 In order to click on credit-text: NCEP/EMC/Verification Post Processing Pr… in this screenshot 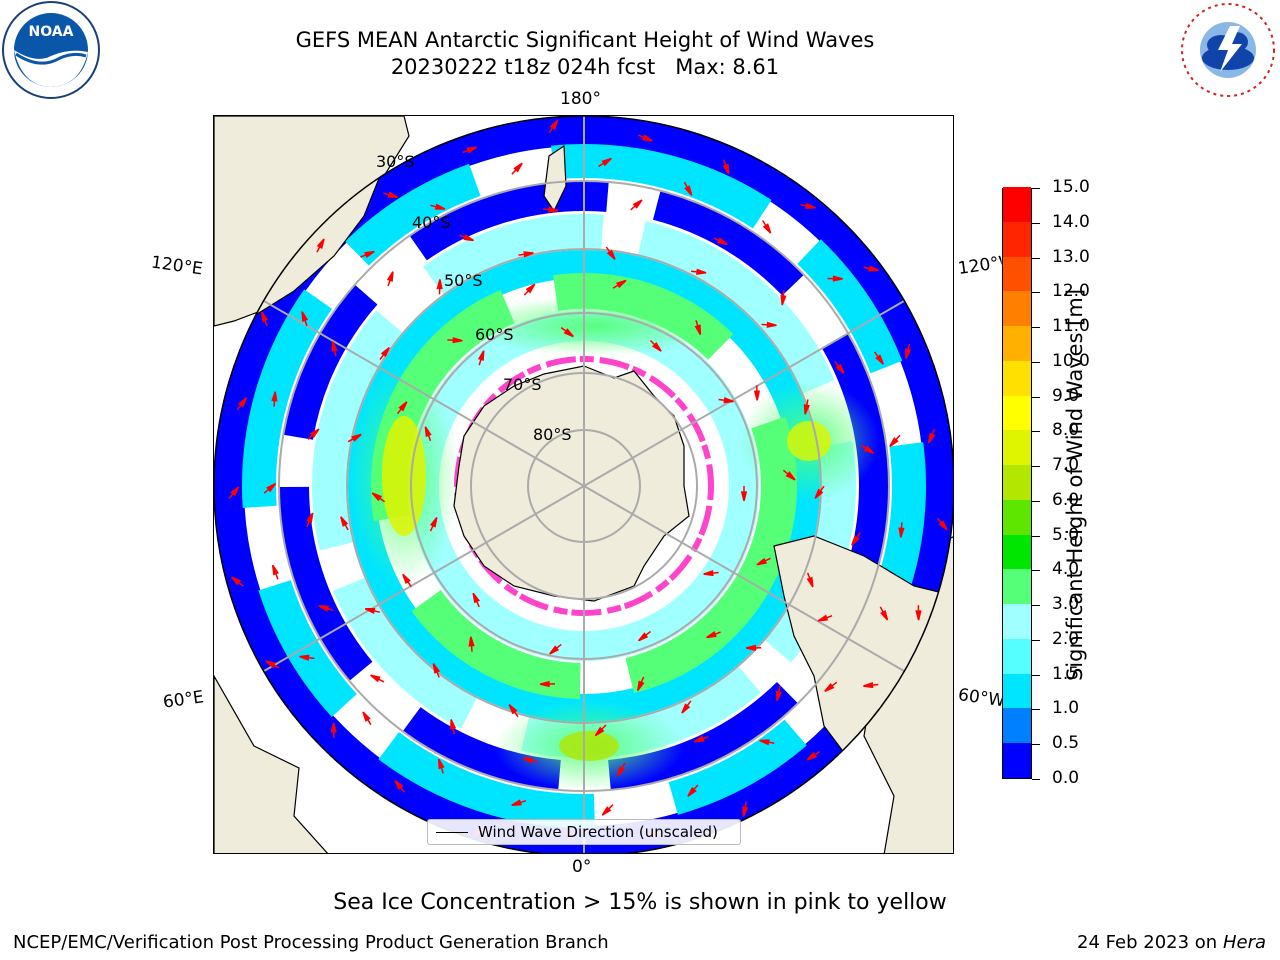, I will do `click(311, 942)`.